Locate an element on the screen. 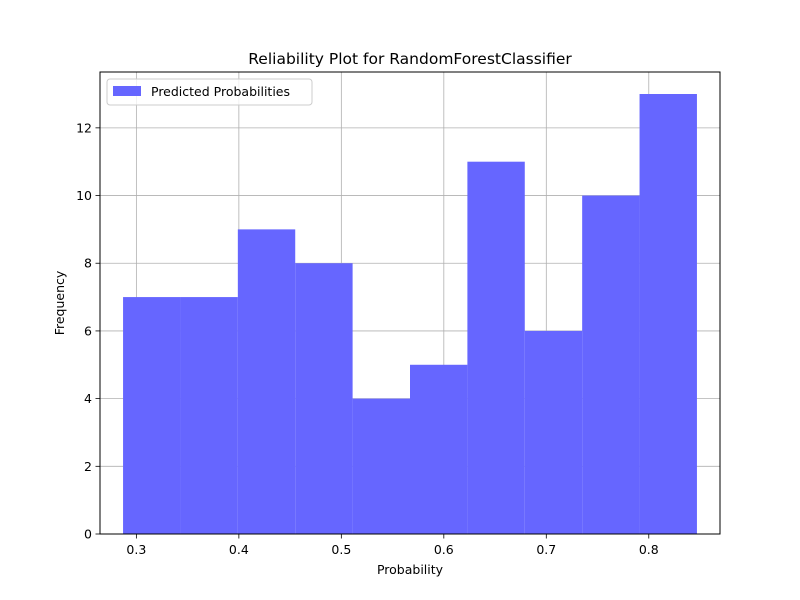 This screenshot has width=800, height=600. y-tick-label: 2 is located at coordinates (88, 466).